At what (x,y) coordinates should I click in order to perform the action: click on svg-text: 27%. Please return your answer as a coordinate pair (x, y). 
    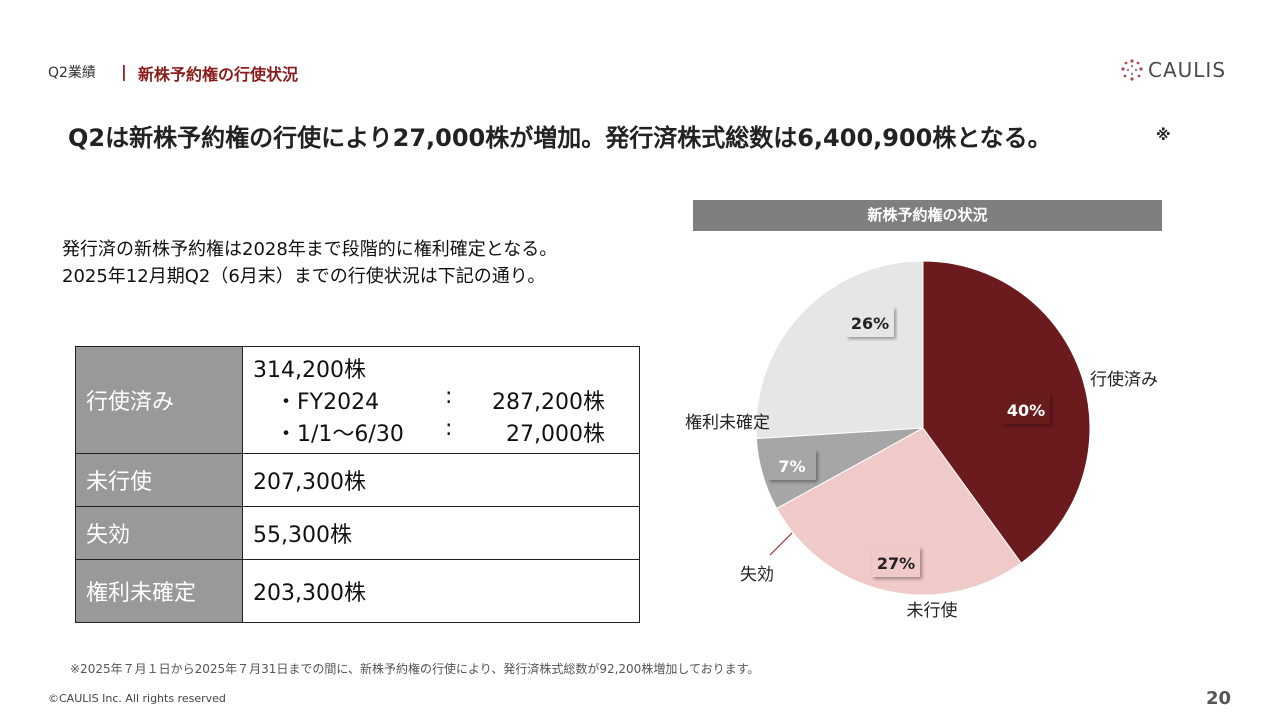
    Looking at the image, I should click on (896, 563).